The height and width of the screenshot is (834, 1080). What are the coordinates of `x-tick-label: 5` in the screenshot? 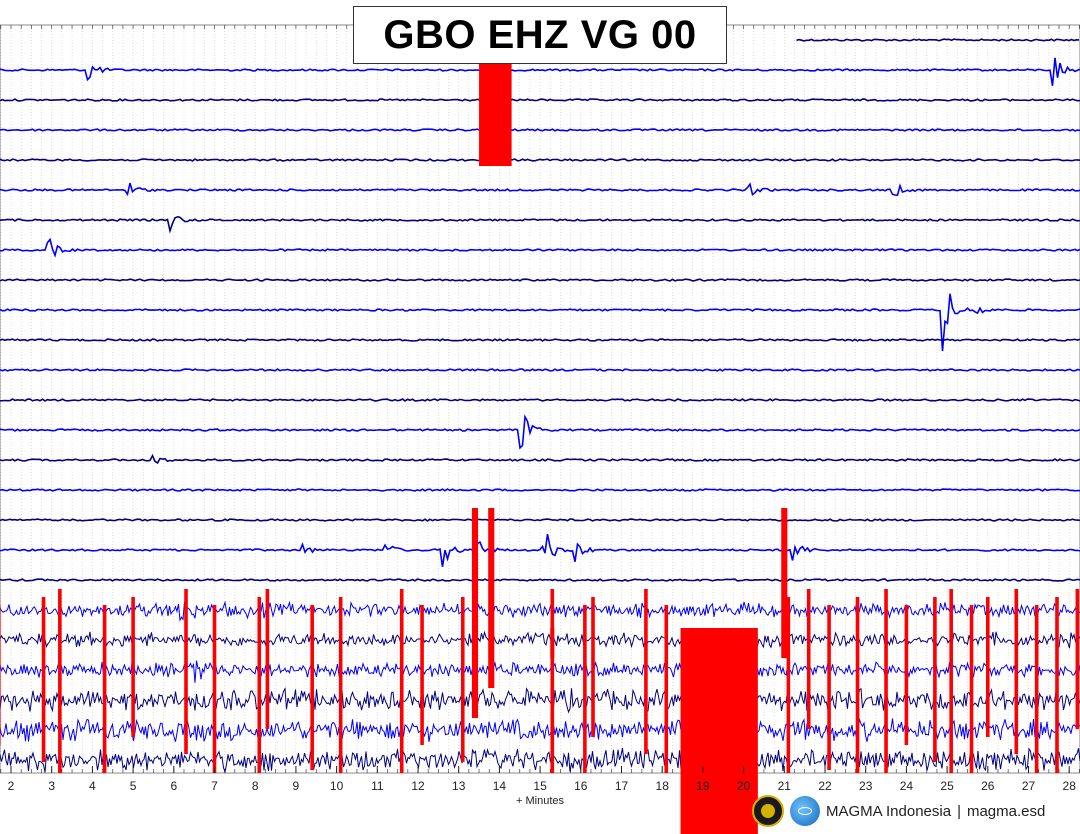 It's located at (133, 786).